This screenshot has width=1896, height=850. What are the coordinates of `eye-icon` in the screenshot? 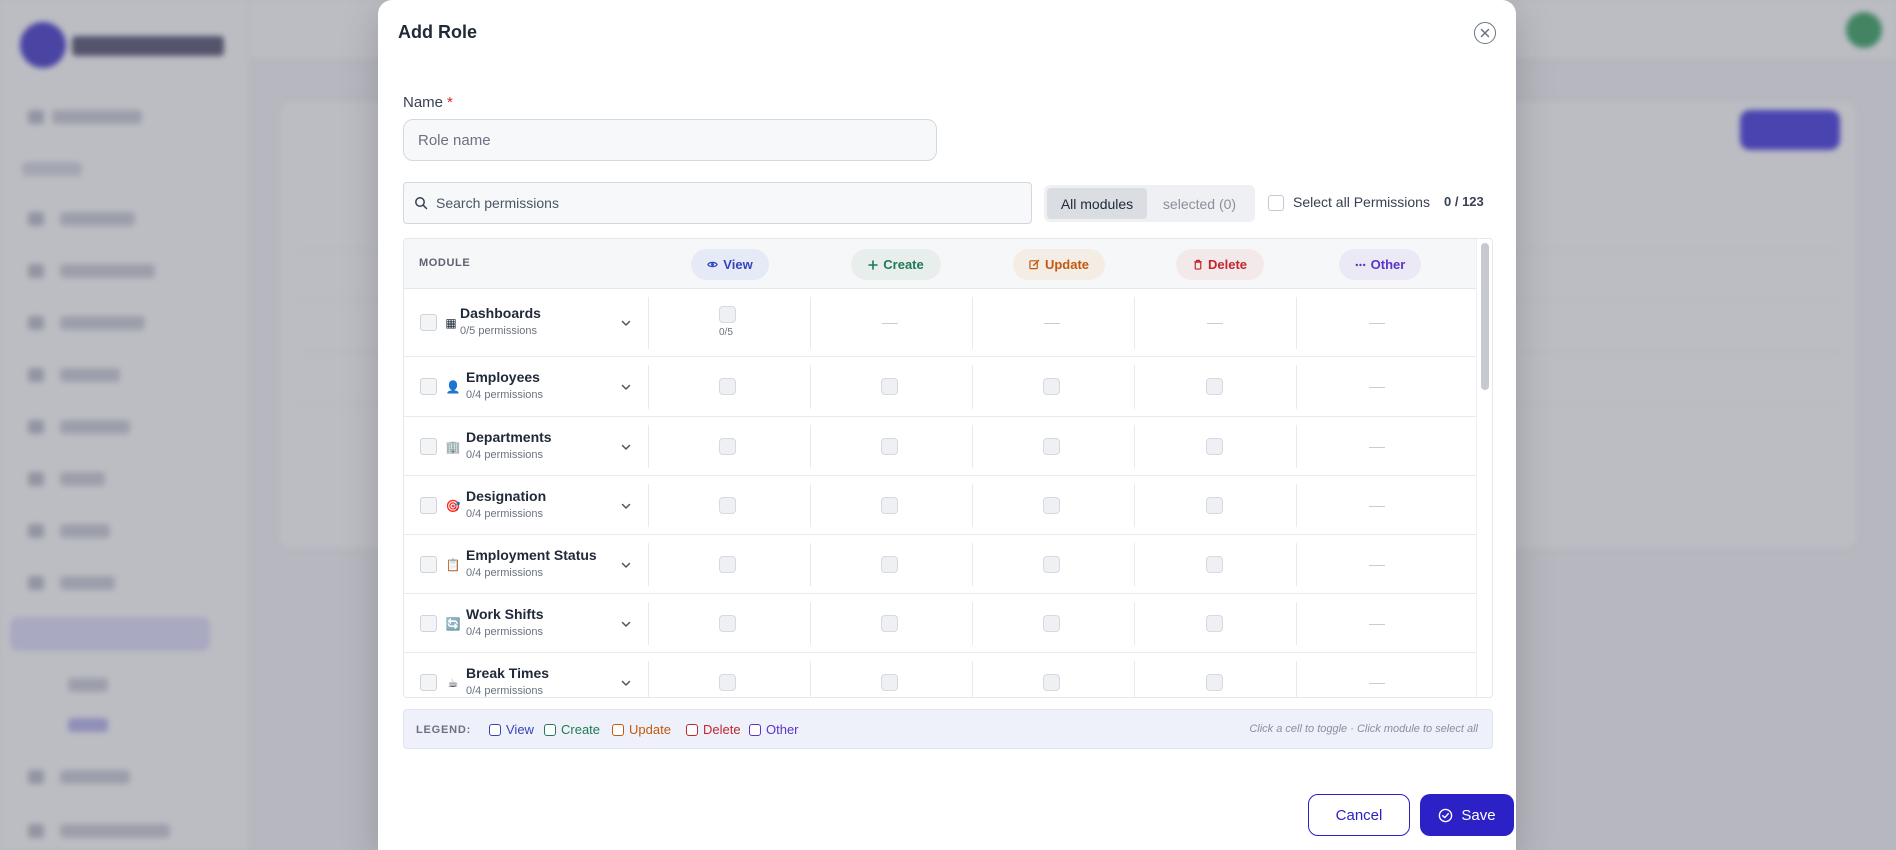 It's located at (713, 264).